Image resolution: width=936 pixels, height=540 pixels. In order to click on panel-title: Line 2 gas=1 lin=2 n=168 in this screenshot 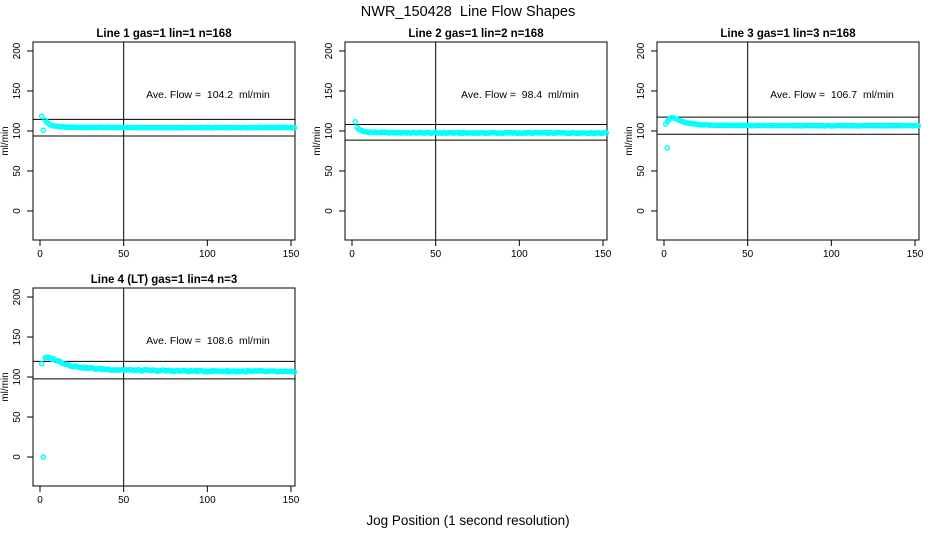, I will do `click(476, 34)`.